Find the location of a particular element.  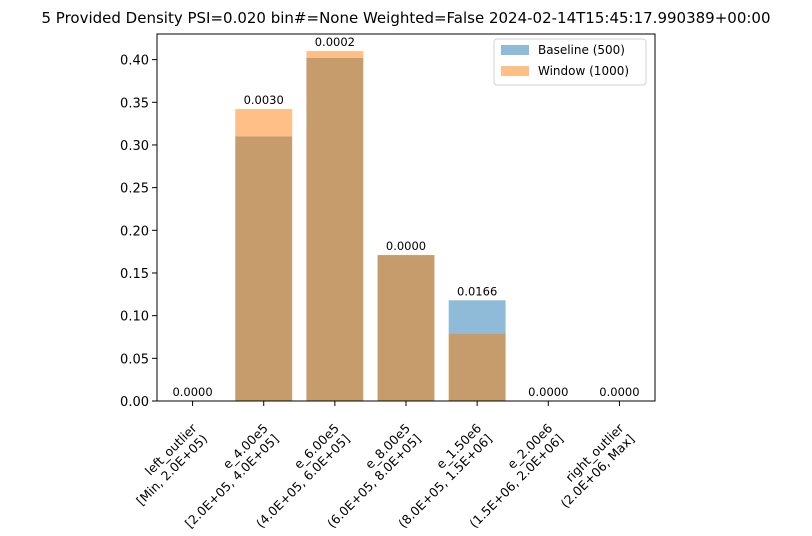

y-tick-label-3: 0.15 is located at coordinates (134, 274).